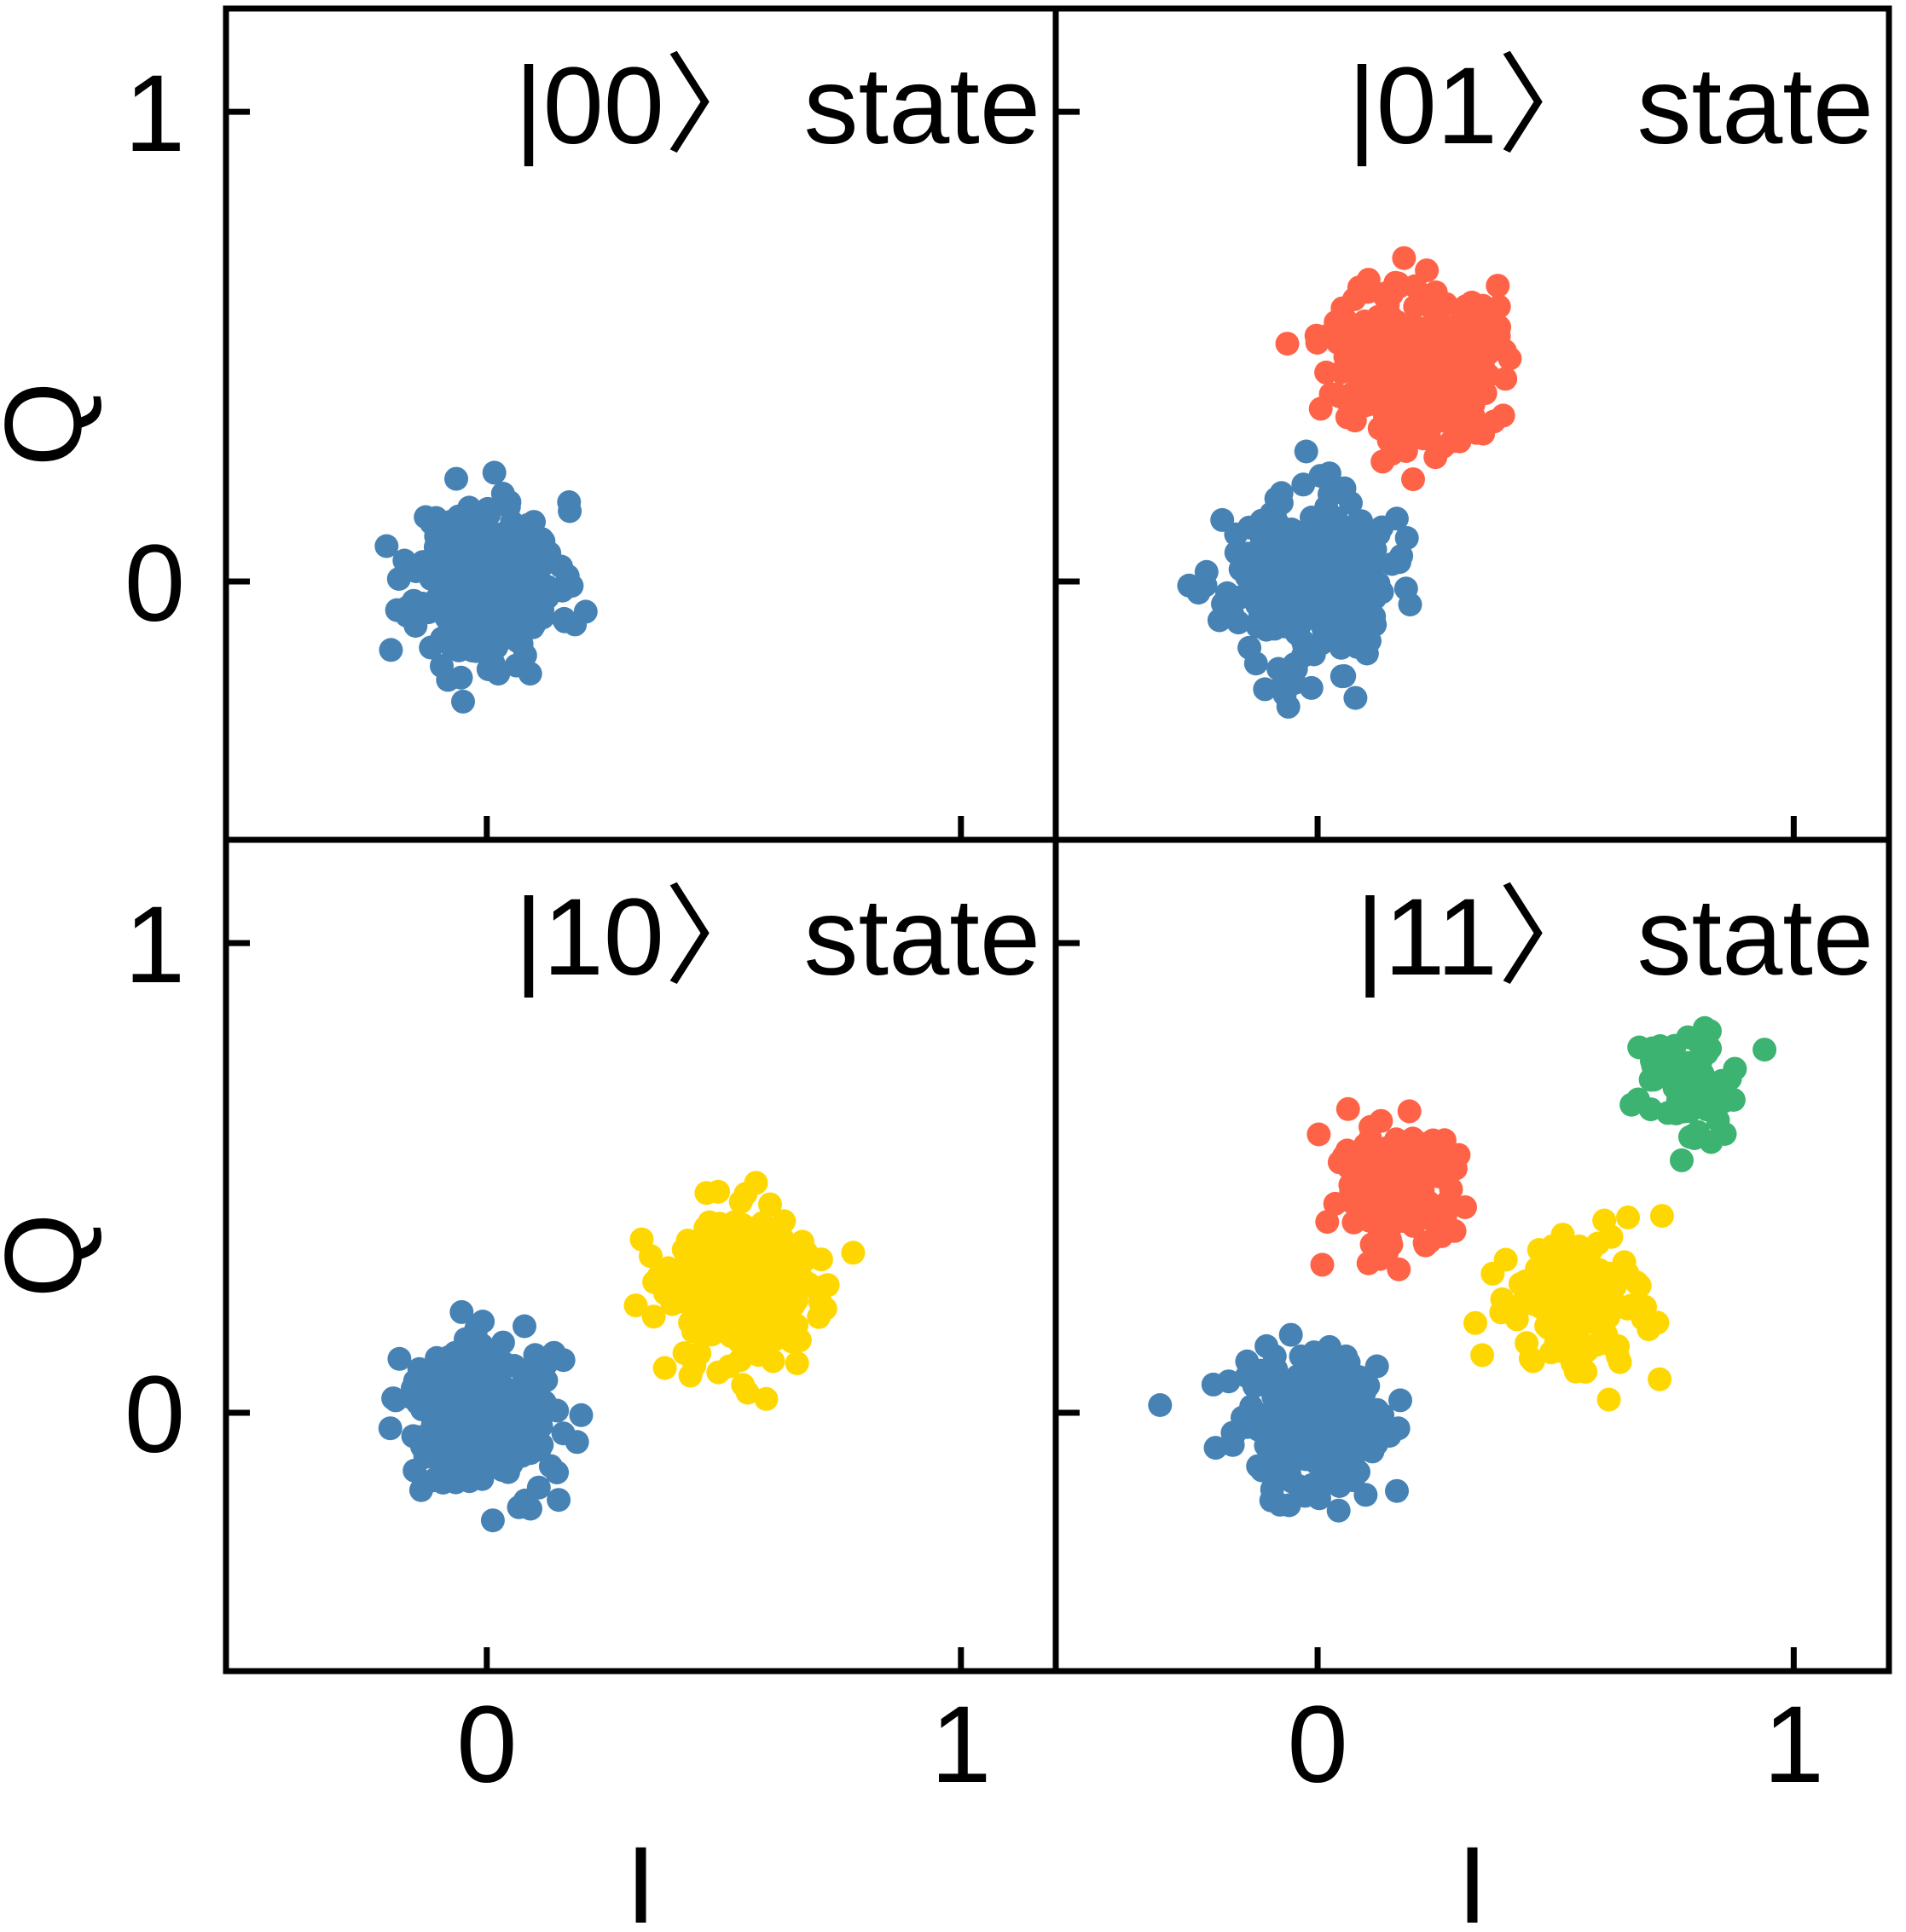 This screenshot has height=1932, width=1906. I want to click on panel-title: |01〉 state, so click(1610, 106).